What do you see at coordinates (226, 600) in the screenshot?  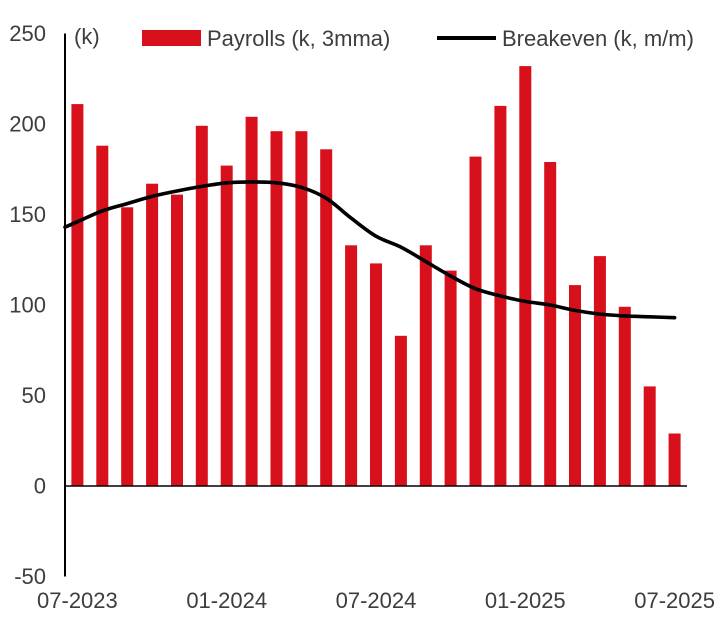 I see `x-tick-label-01-2024: 01-2024` at bounding box center [226, 600].